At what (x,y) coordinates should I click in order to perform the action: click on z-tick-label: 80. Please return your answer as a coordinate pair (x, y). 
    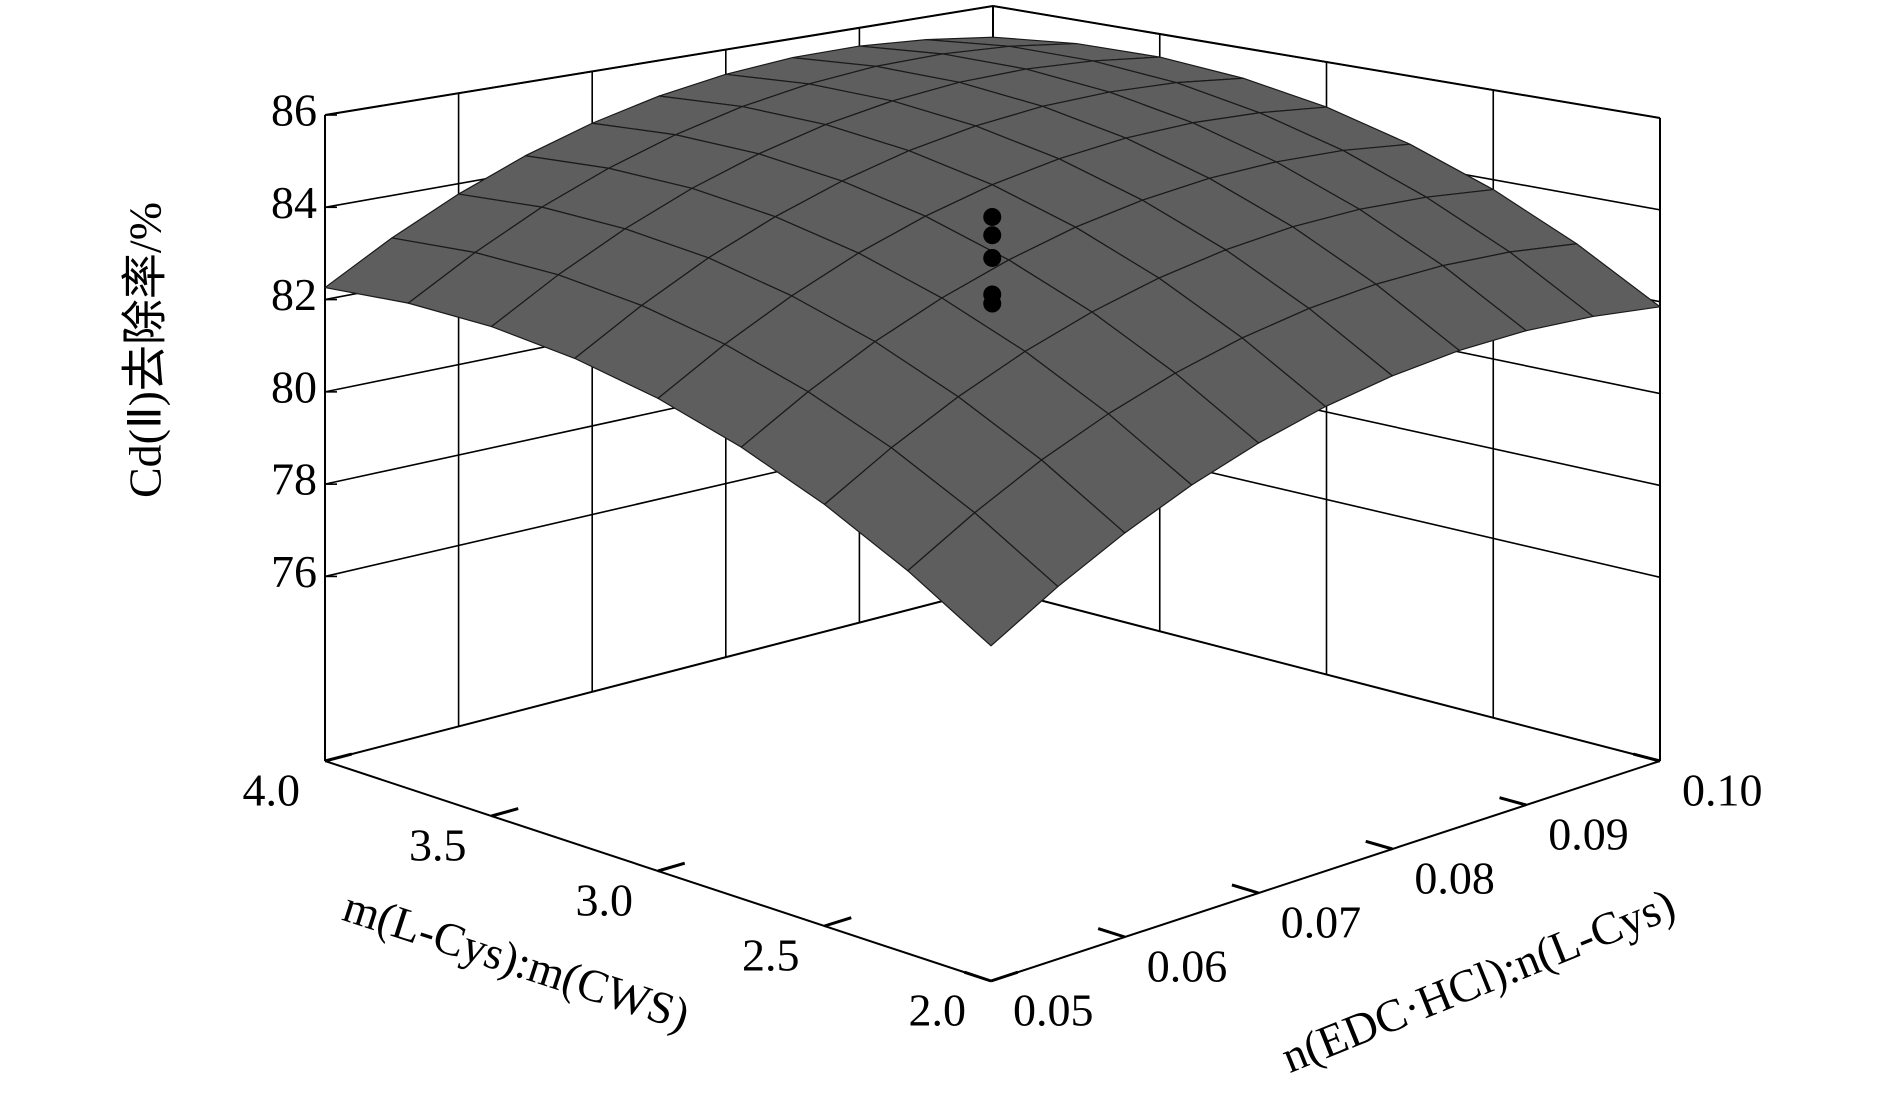
    Looking at the image, I should click on (294, 386).